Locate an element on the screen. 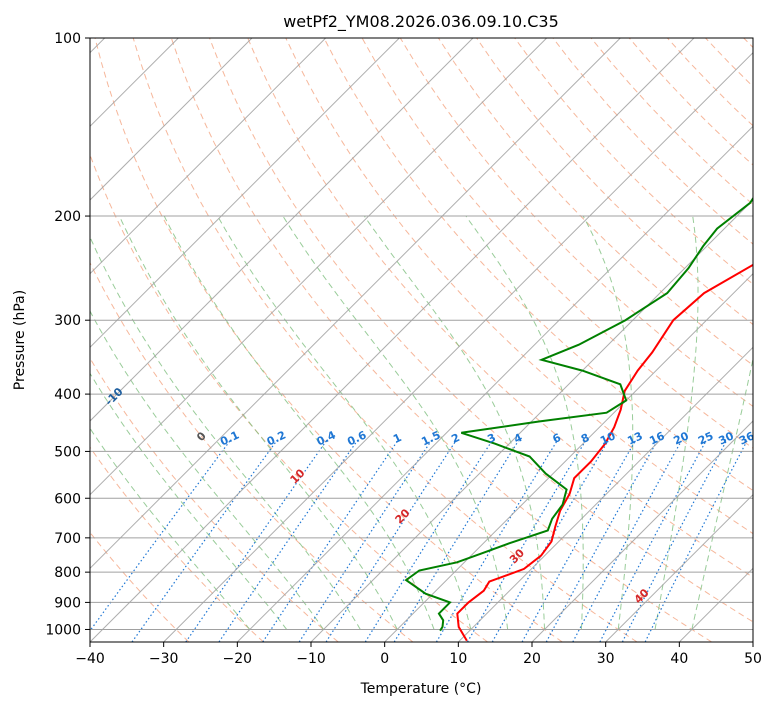 The width and height of the screenshot is (775, 708). mixing-ratio-label: 0.2 is located at coordinates (276, 438).